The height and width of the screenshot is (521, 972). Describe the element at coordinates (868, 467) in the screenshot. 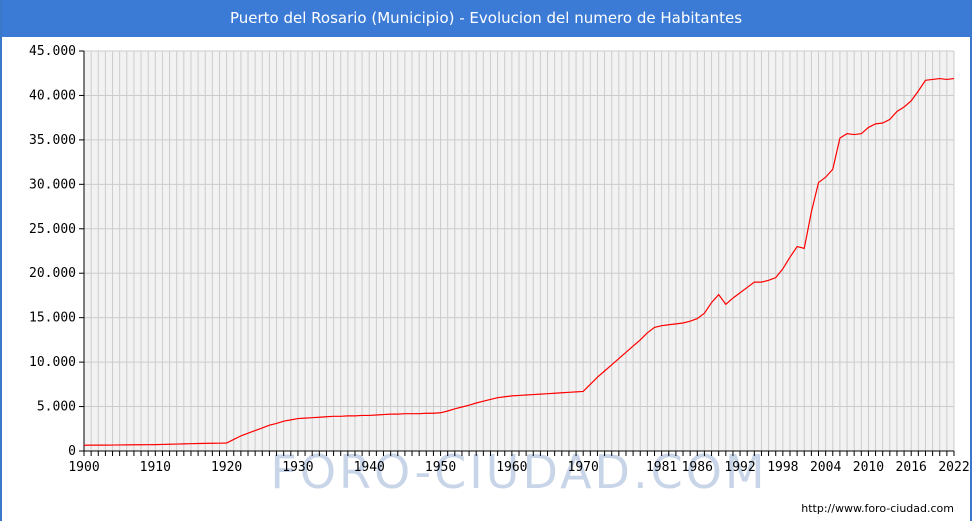

I see `x-tick-label: 2010` at that location.